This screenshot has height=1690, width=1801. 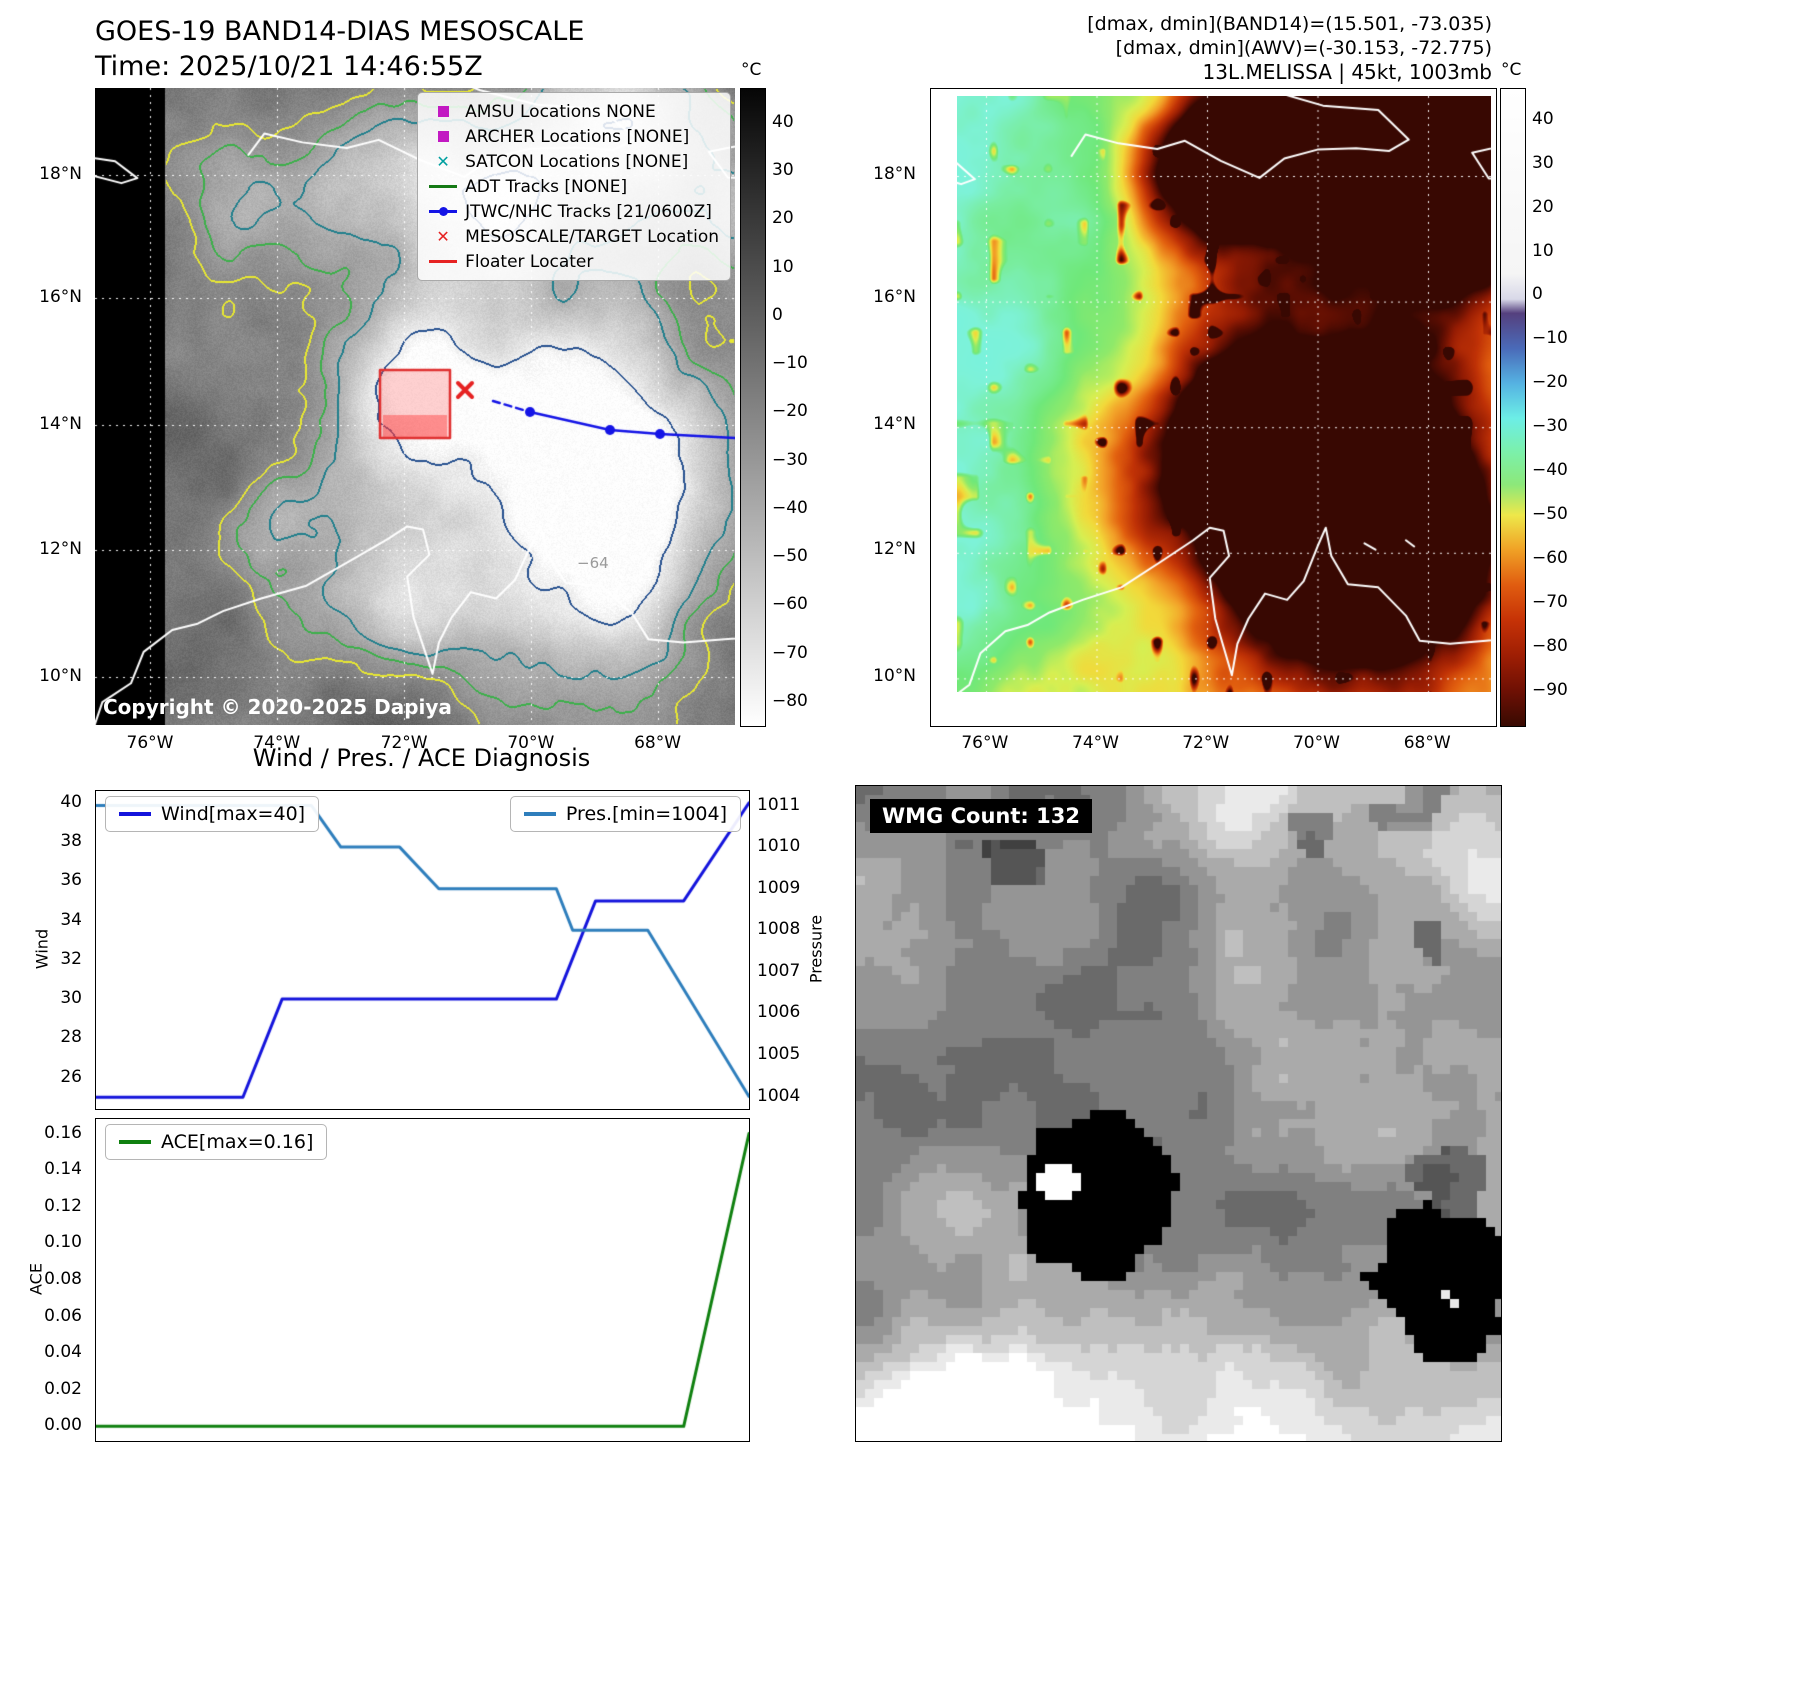 I want to click on awv-map-canvas, so click(x=1224, y=394).